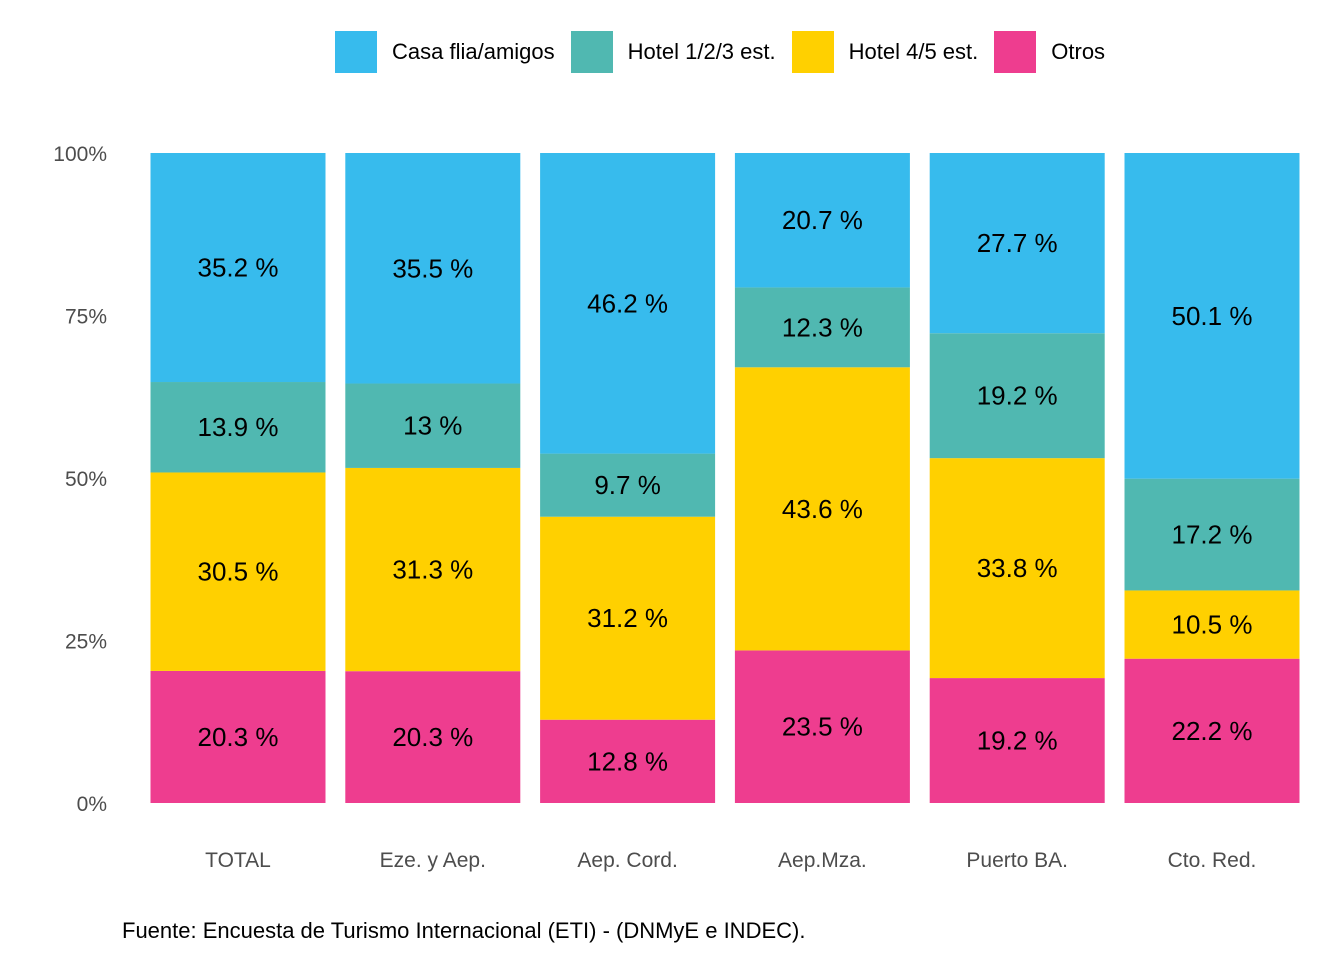 This screenshot has height=960, width=1344. What do you see at coordinates (86, 479) in the screenshot?
I see `y-tick-label: 50%` at bounding box center [86, 479].